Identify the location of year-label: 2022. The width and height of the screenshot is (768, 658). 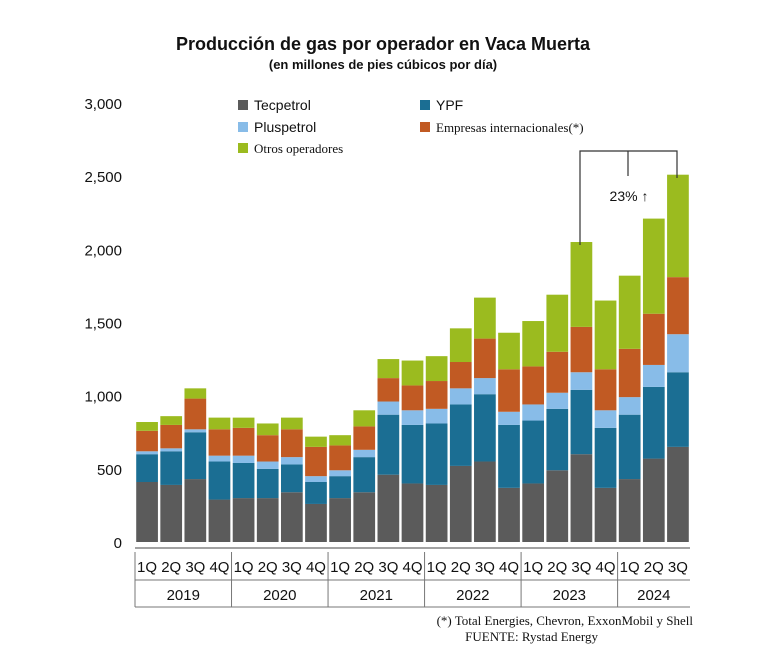
(472, 595).